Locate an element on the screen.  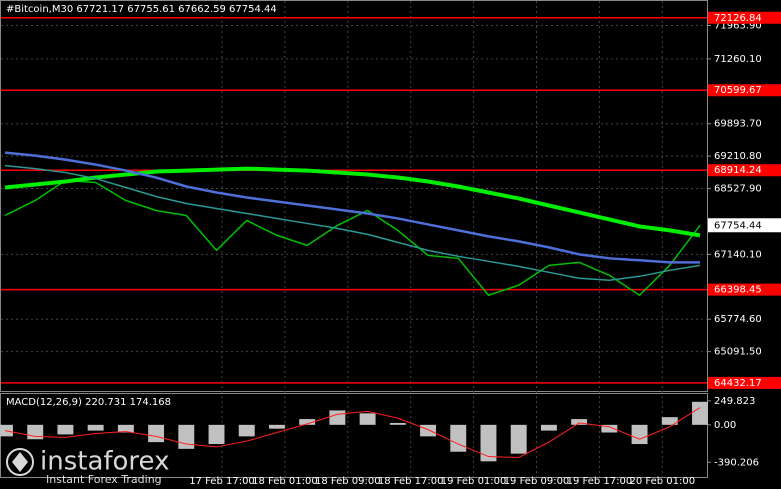
tagline: Instant Forex Trading is located at coordinates (104, 479).